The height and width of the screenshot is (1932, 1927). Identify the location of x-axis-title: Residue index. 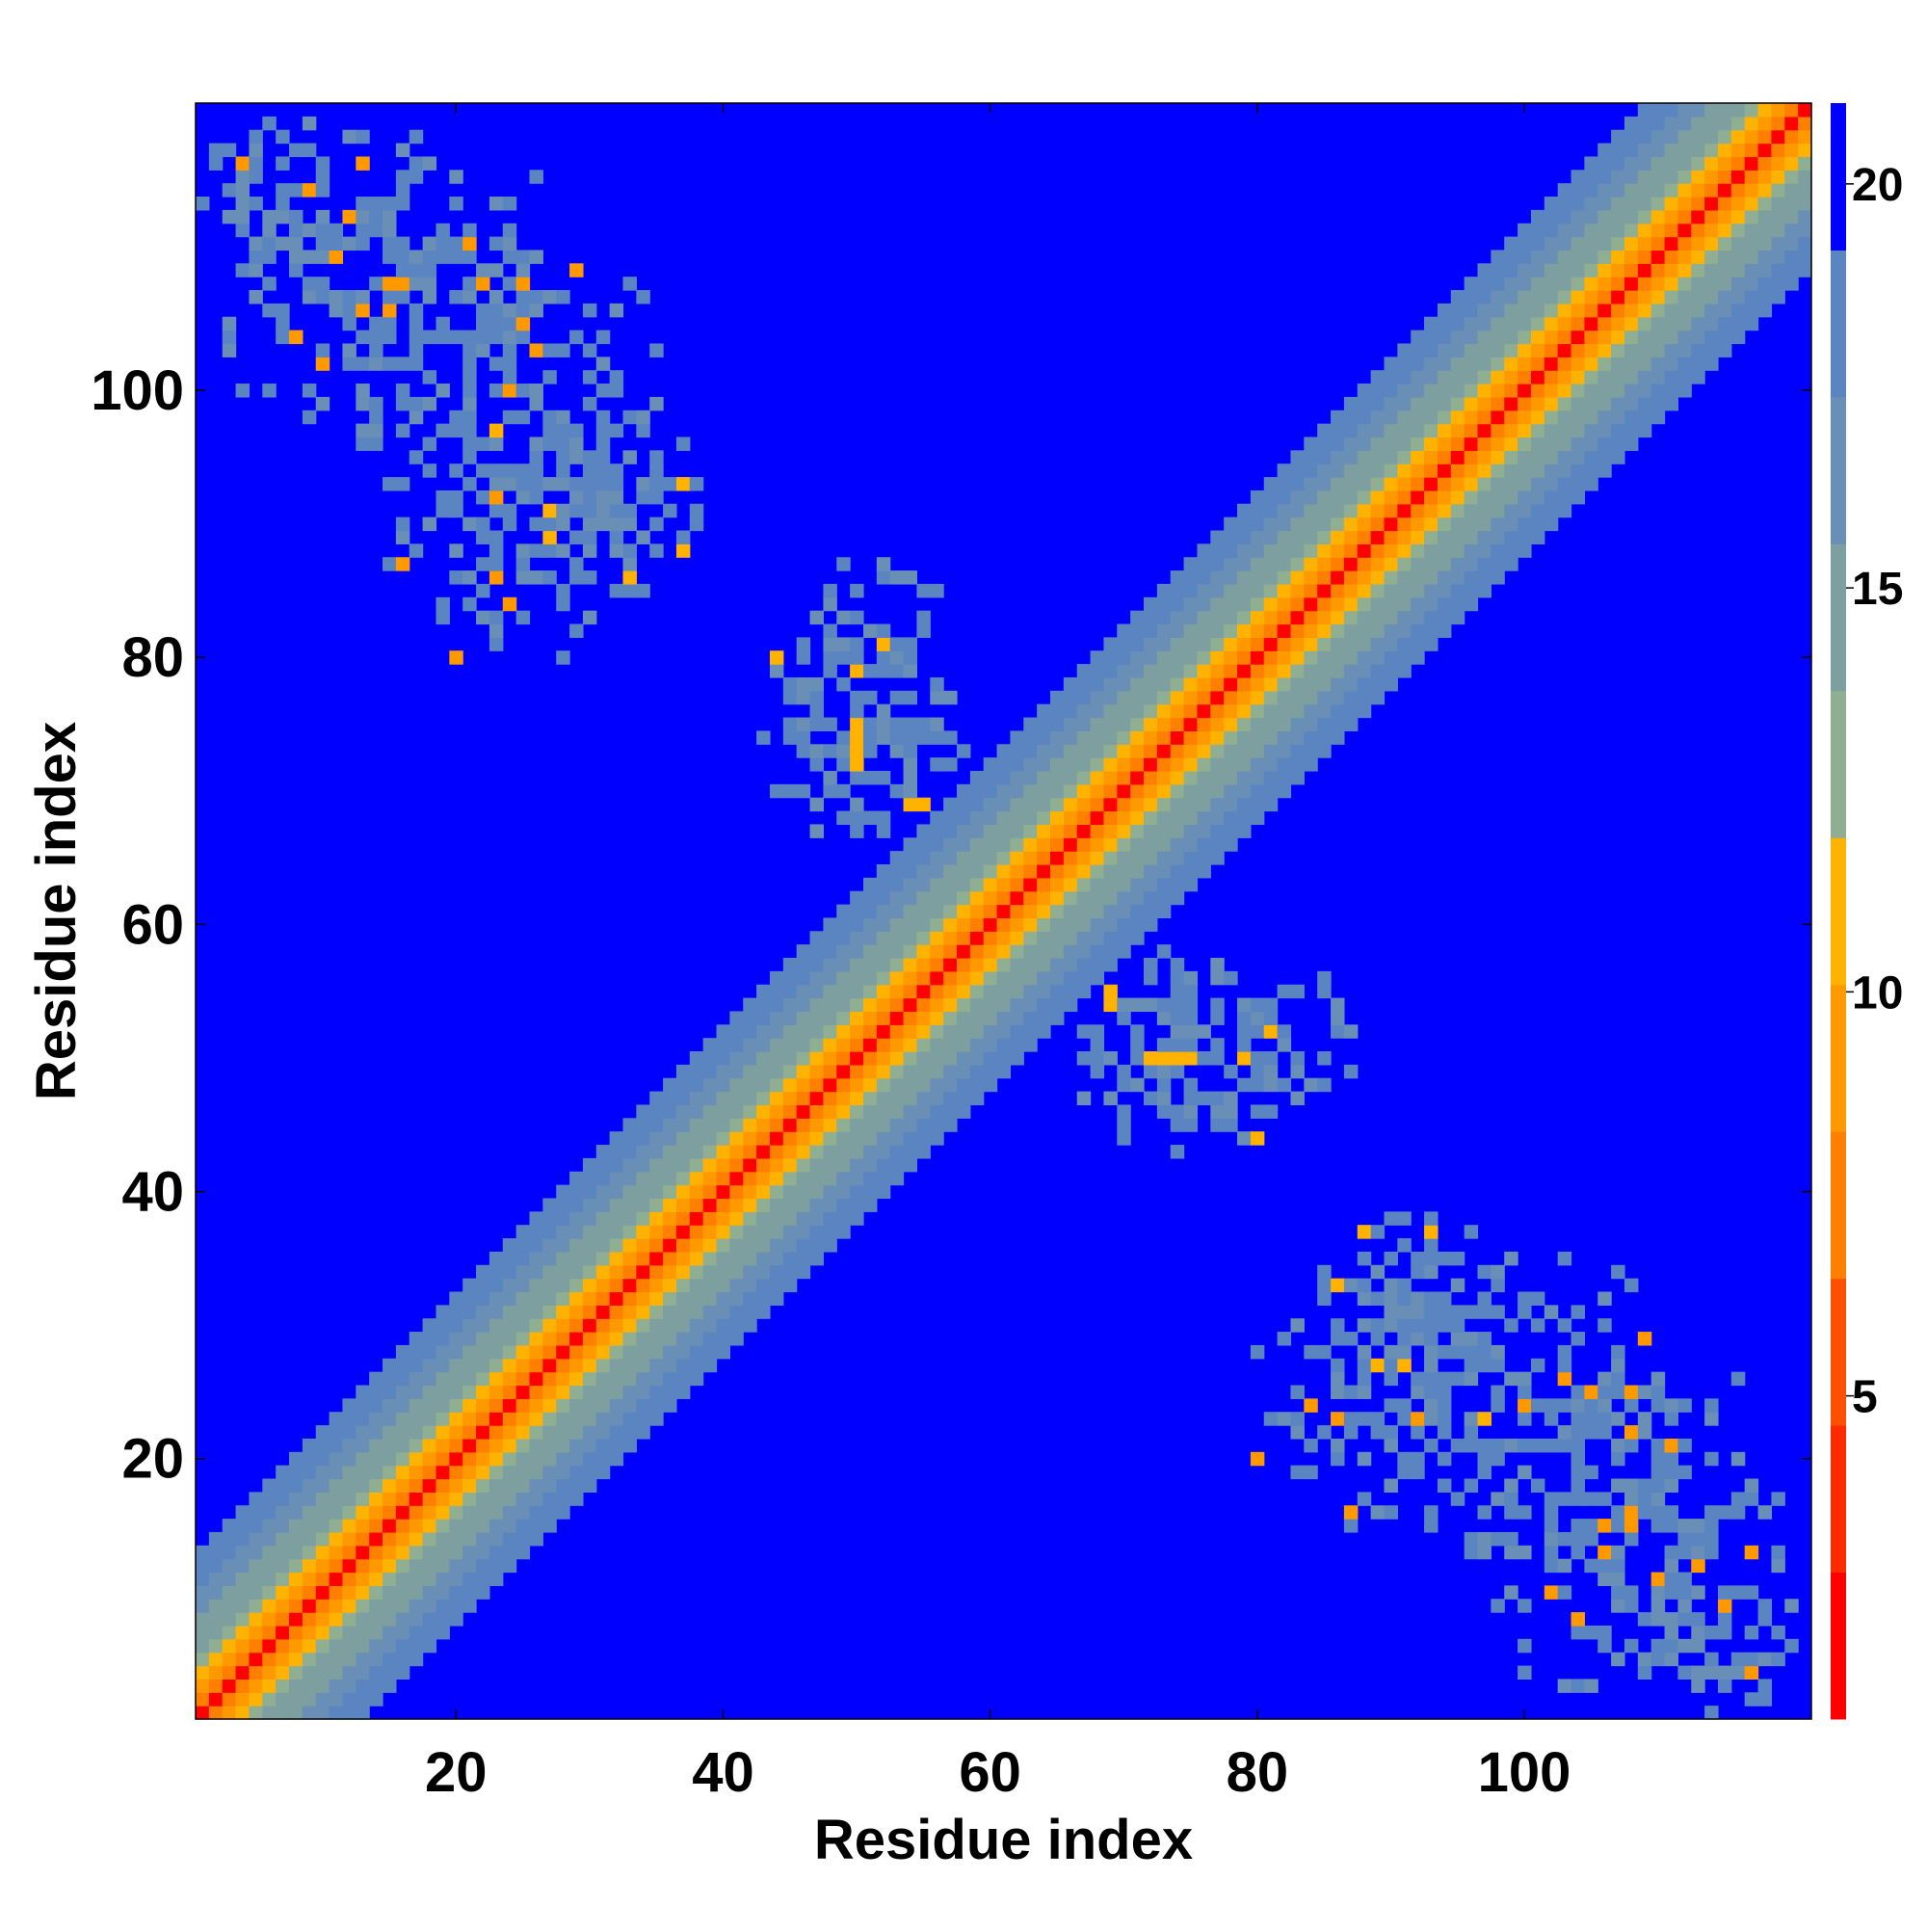
(1003, 1840).